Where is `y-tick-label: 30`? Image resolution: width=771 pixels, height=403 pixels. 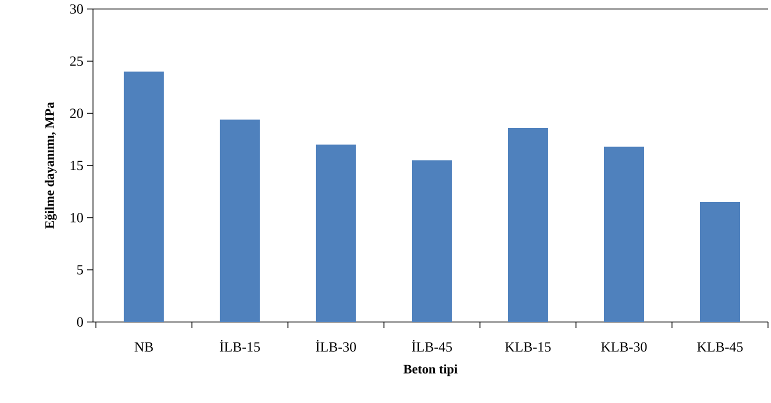 y-tick-label: 30 is located at coordinates (76, 9).